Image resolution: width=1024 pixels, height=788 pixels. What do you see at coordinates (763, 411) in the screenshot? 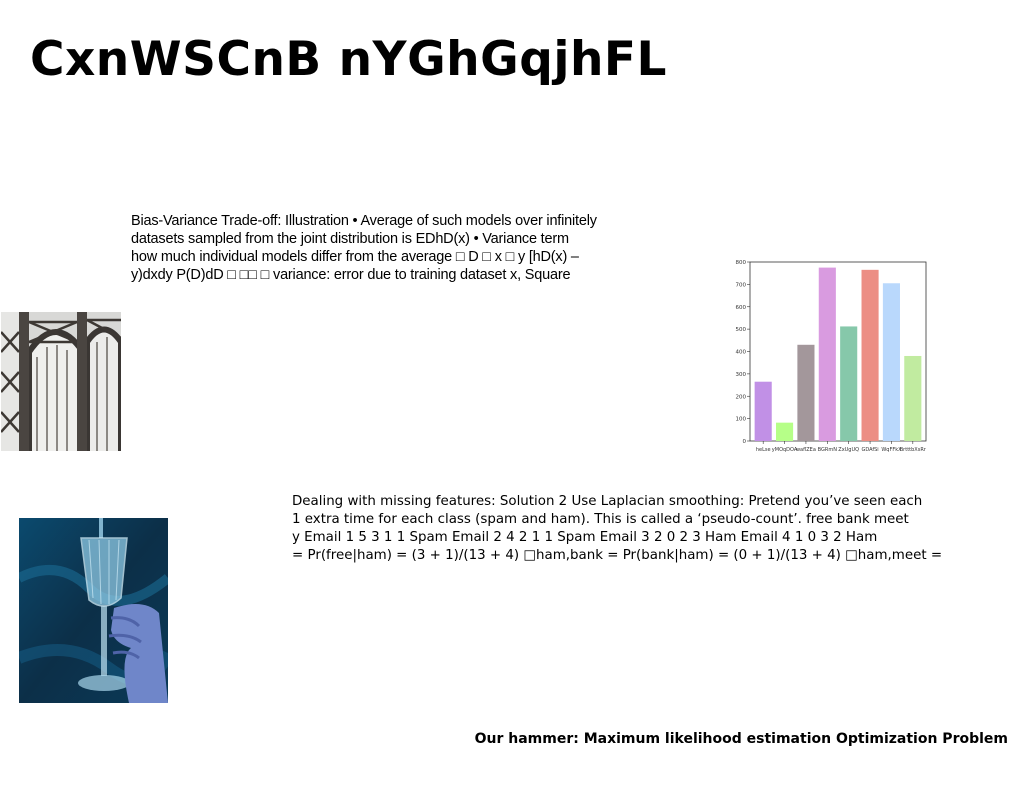
I see `bar-heLse` at bounding box center [763, 411].